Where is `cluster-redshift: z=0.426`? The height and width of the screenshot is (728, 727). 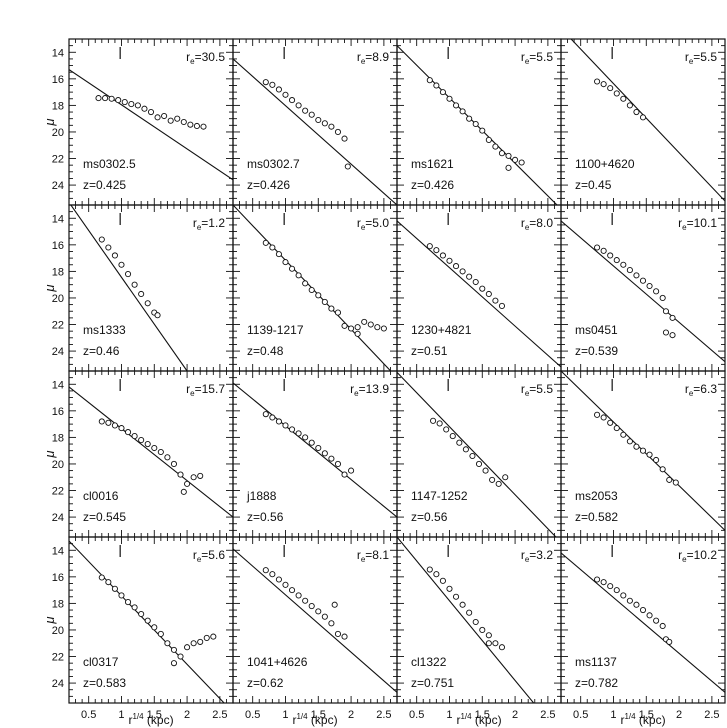 cluster-redshift: z=0.426 is located at coordinates (268, 185).